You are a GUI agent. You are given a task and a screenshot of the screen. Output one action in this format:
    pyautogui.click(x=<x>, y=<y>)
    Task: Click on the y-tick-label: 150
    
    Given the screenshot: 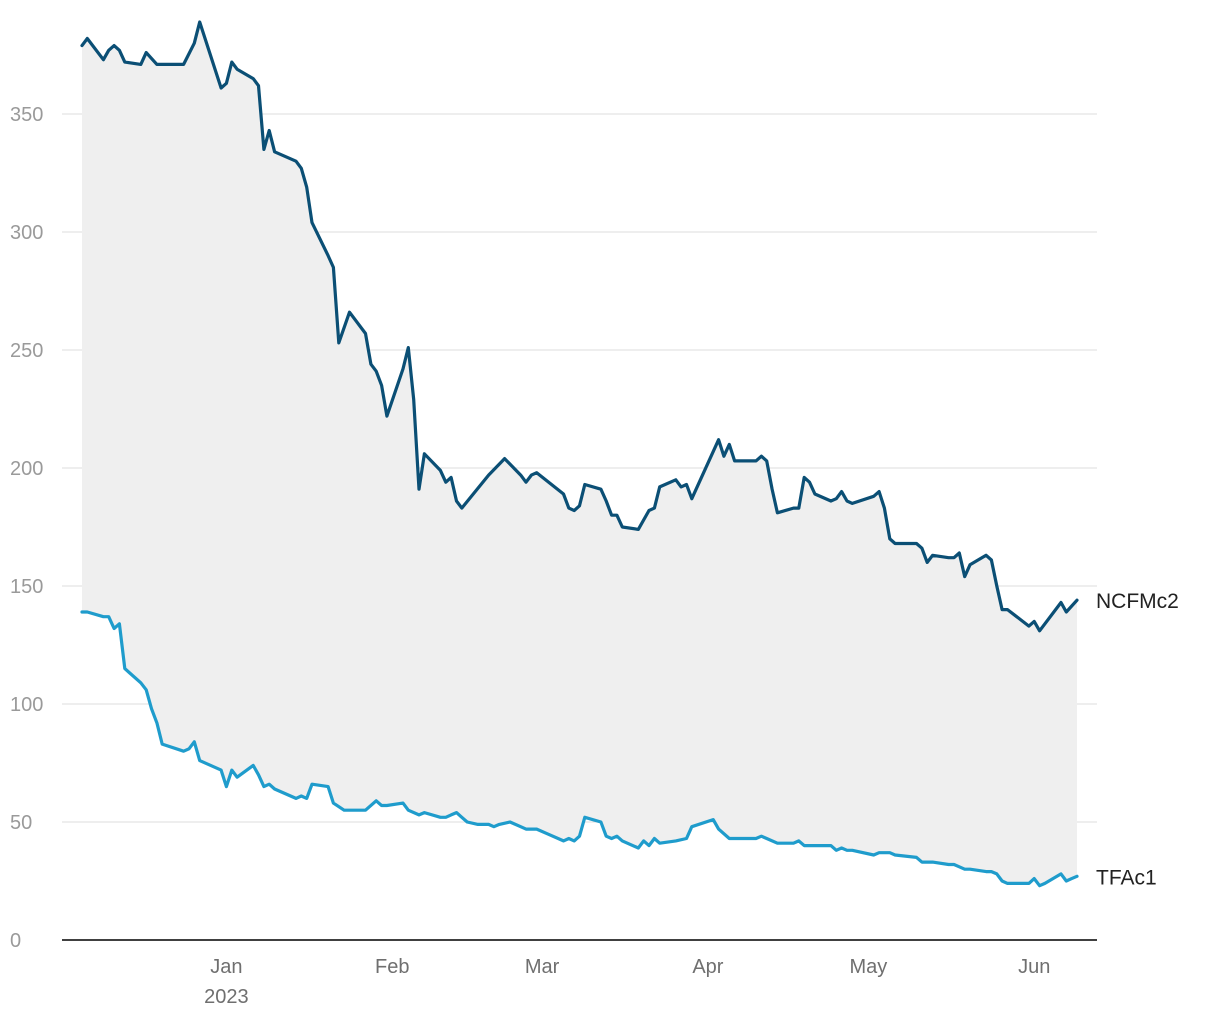 What is the action you would take?
    pyautogui.click(x=26, y=587)
    